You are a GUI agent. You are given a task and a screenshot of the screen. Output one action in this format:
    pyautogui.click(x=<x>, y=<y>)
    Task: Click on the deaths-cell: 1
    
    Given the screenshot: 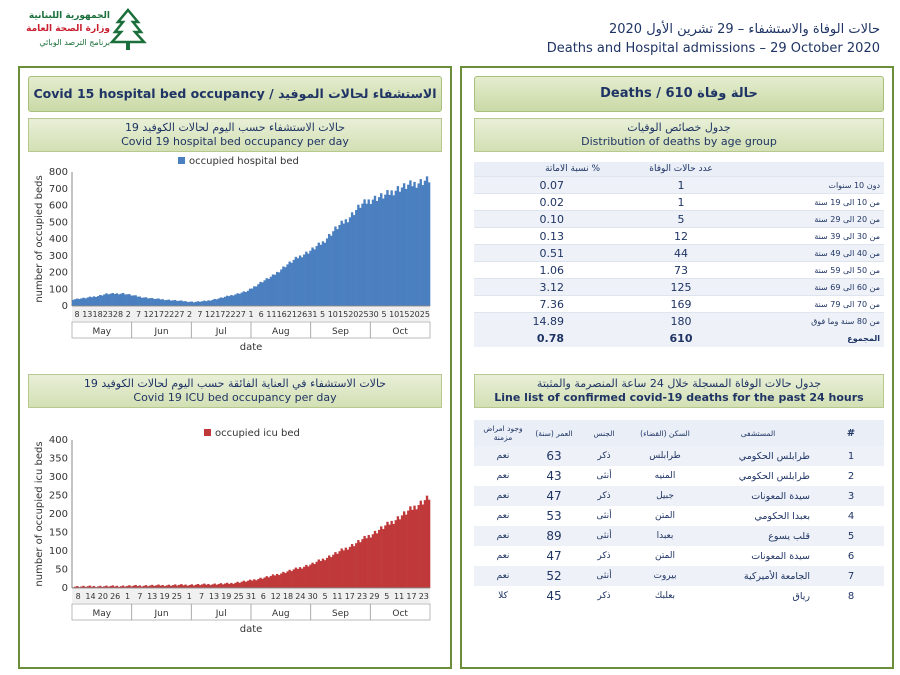 What is the action you would take?
    pyautogui.click(x=681, y=185)
    